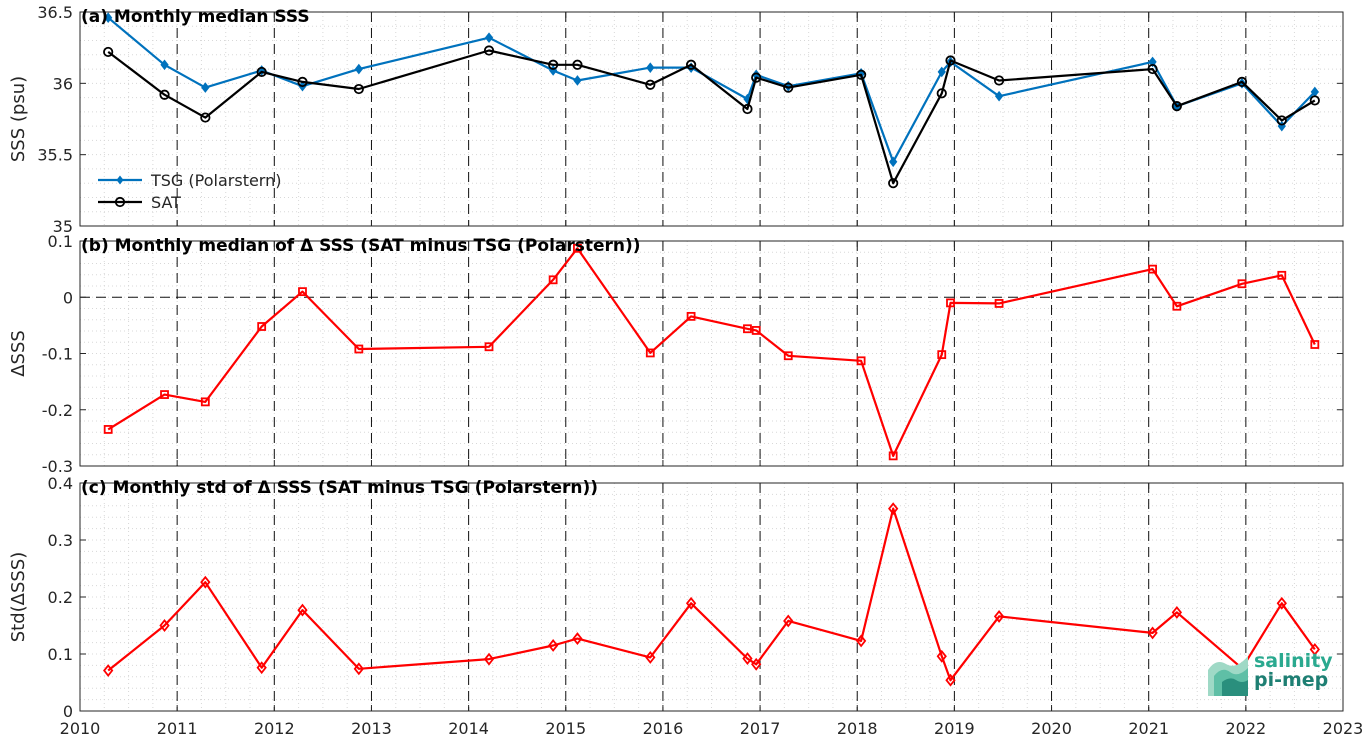 The width and height of the screenshot is (1368, 738). I want to click on x-tick-label: 2017, so click(760, 728).